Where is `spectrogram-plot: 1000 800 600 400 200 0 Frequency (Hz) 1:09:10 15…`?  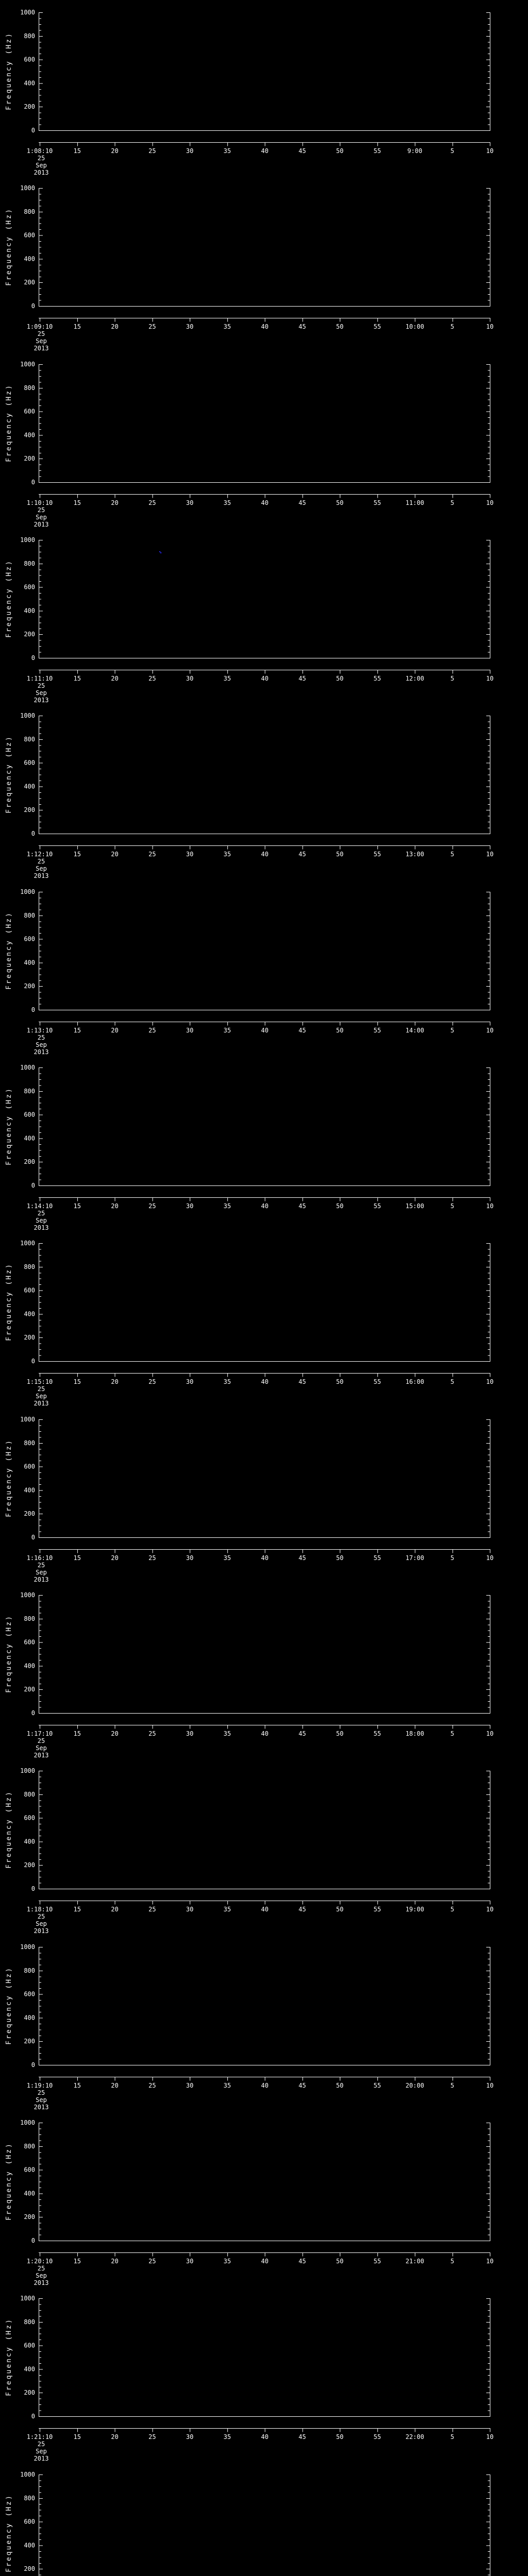 spectrogram-plot: 1000 800 600 400 200 0 Frequency (Hz) 1:09:10 15… is located at coordinates (249, 268).